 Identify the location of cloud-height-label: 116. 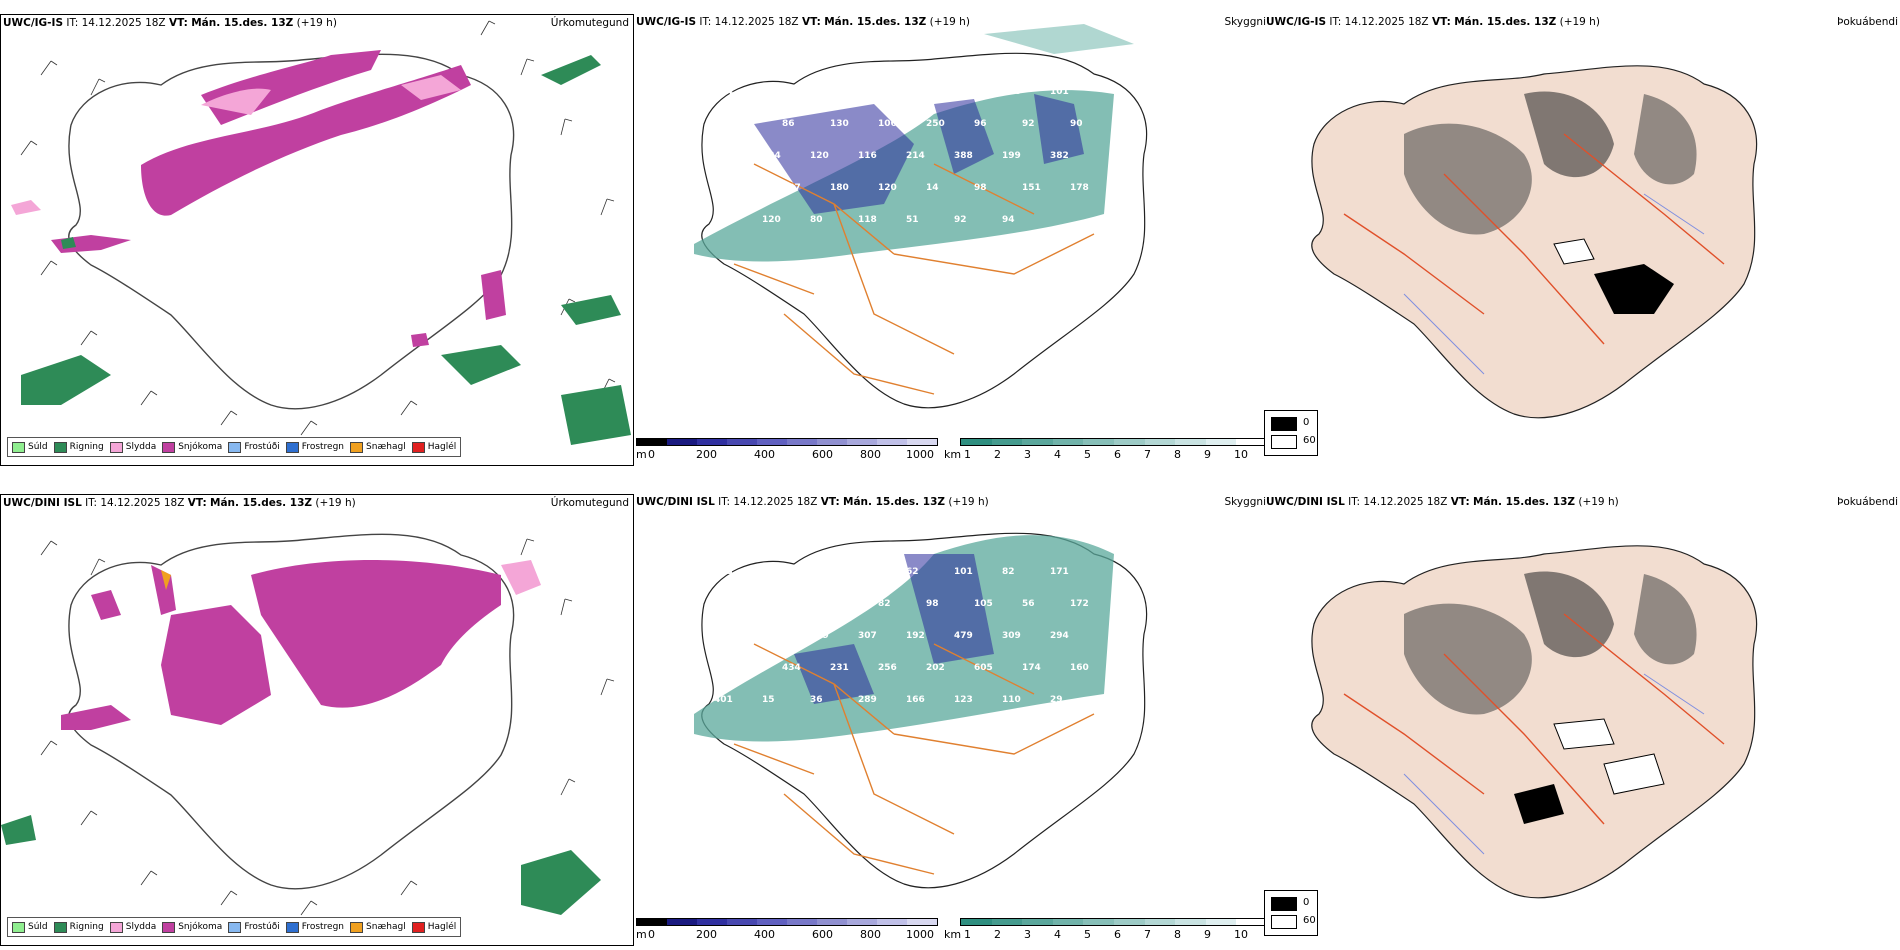
(867, 156).